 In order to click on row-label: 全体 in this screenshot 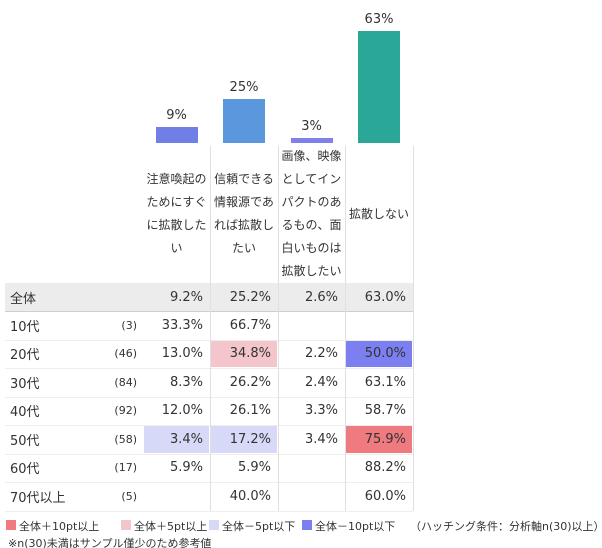, I will do `click(23, 299)`.